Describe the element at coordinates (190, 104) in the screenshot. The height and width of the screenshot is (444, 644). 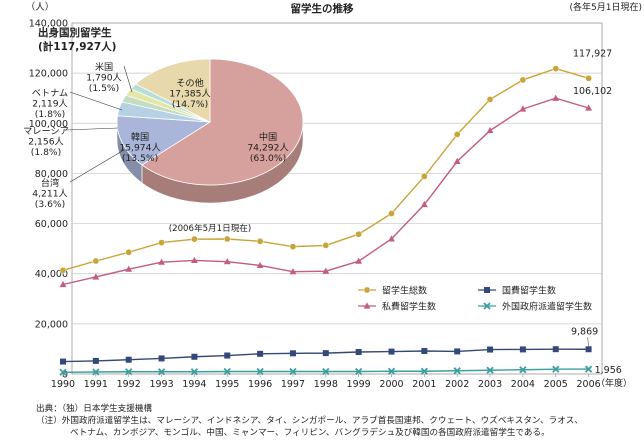
I see `pie-percent-6: (14.7%)` at that location.